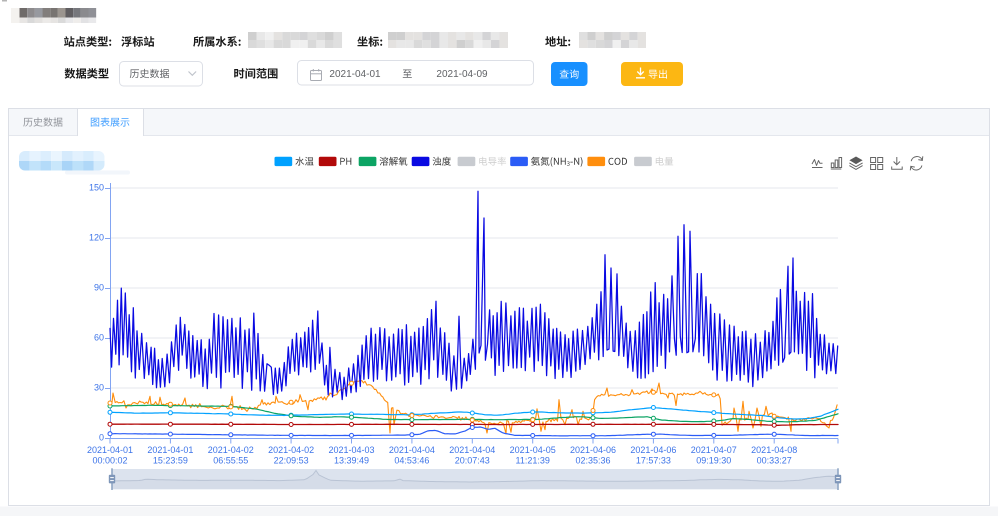 The height and width of the screenshot is (516, 998). Describe the element at coordinates (411, 461) in the screenshot. I see `svg-text: 04:53:46` at that location.